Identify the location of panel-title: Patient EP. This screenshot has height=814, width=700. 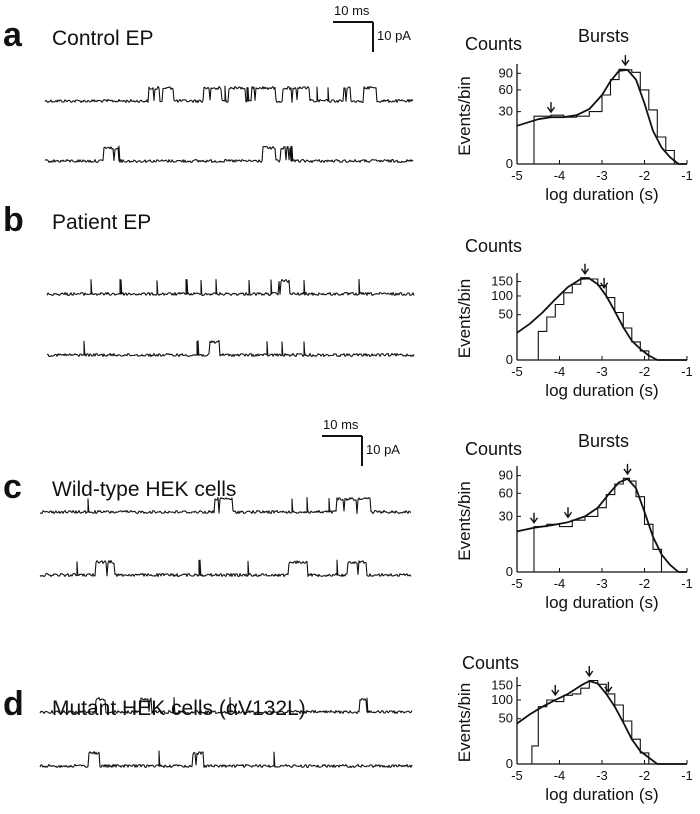
(101, 222).